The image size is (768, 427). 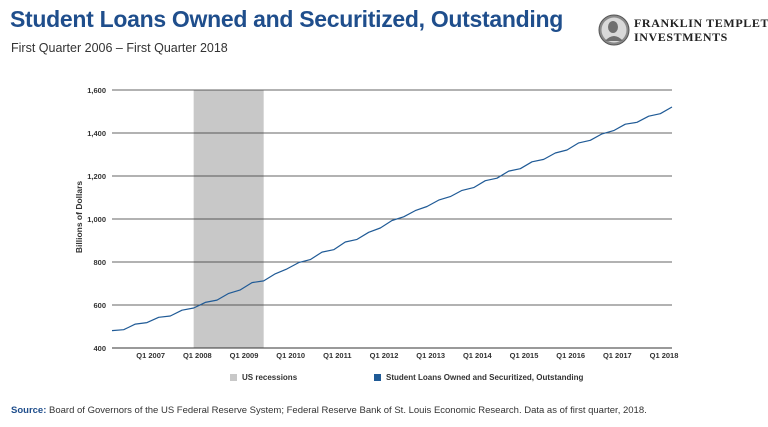 What do you see at coordinates (99, 348) in the screenshot?
I see `y-tick-label: 400` at bounding box center [99, 348].